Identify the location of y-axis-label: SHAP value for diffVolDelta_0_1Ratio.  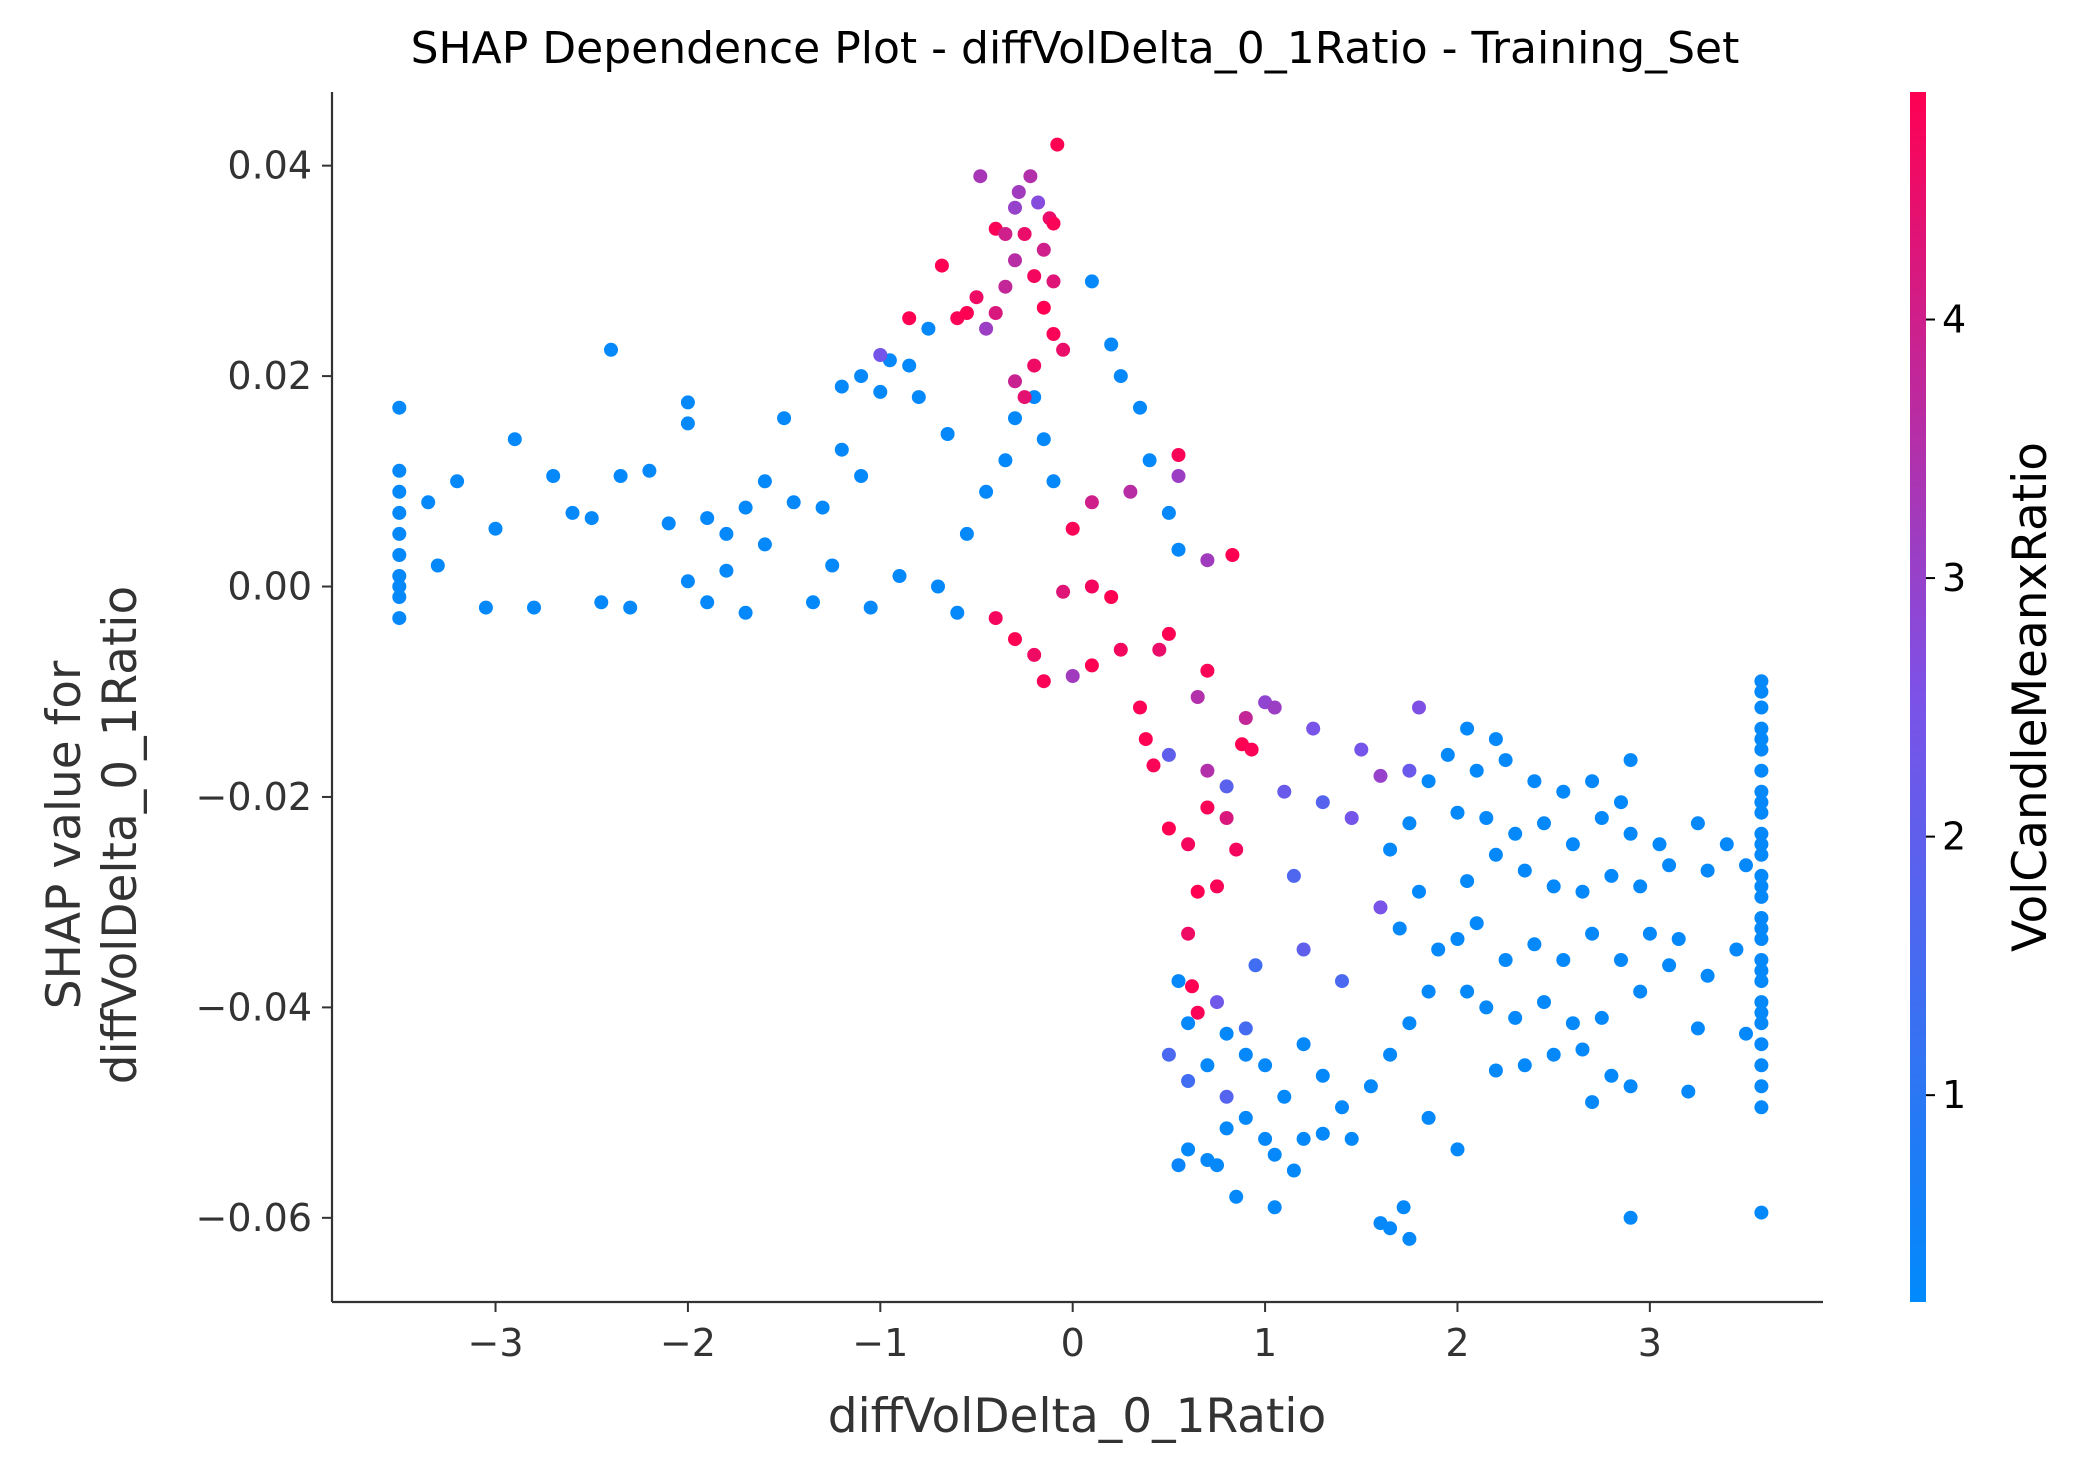
(92, 835).